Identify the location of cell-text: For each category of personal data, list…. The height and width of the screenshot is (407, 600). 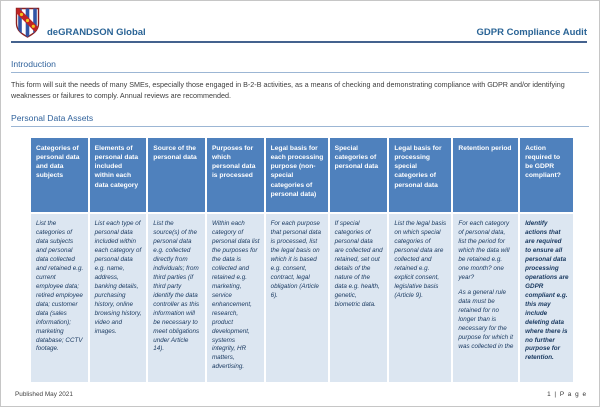
(484, 250).